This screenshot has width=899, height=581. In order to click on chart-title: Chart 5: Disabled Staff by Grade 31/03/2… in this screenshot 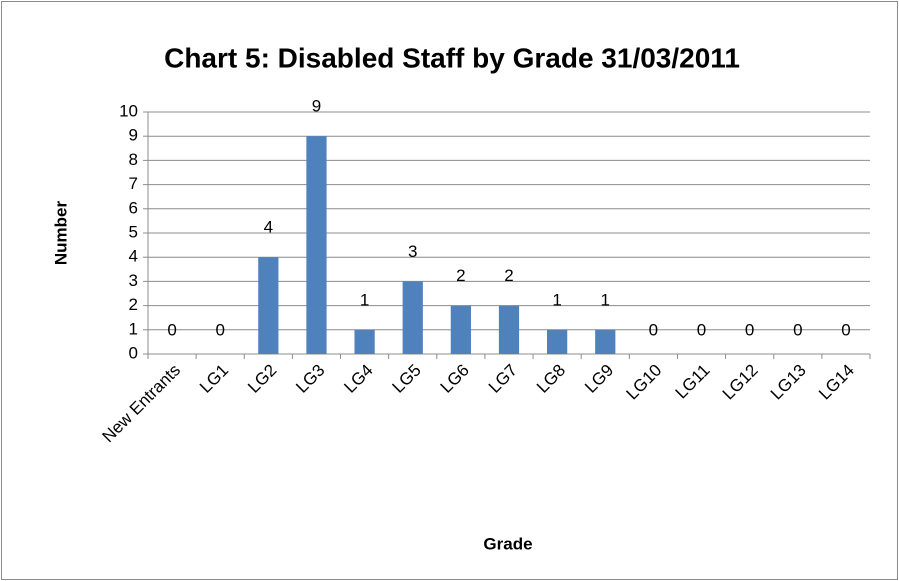, I will do `click(452, 57)`.